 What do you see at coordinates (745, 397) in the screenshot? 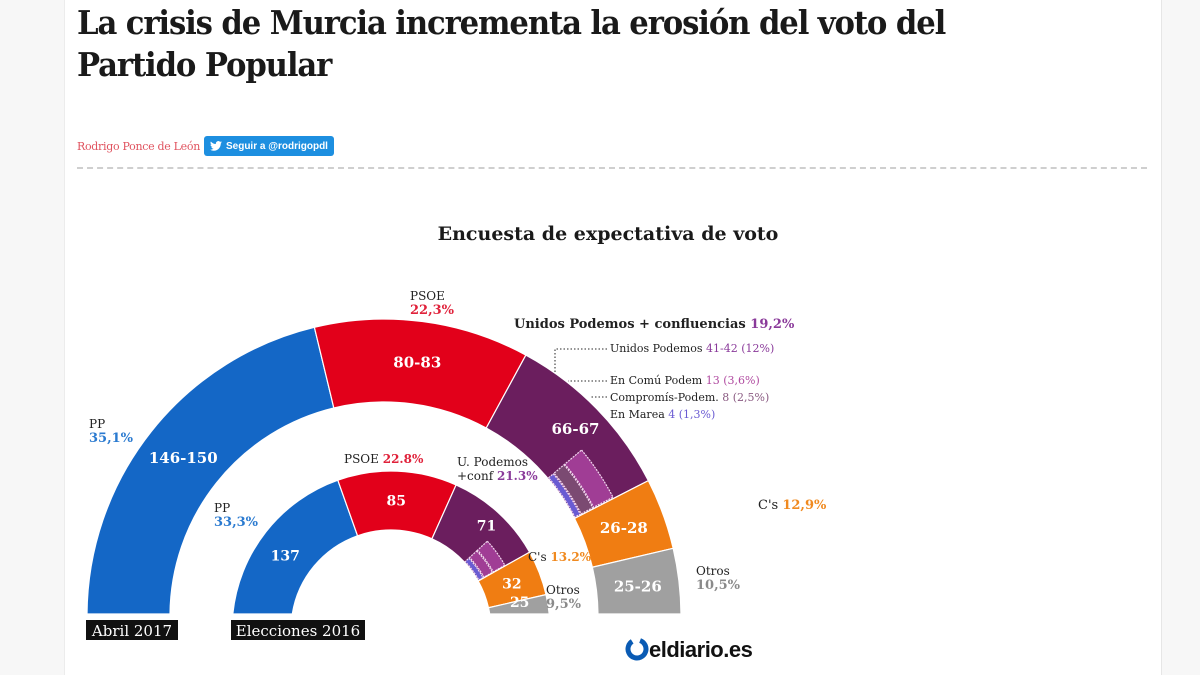
I see `confluence-value: 8 (2,5%)` at bounding box center [745, 397].